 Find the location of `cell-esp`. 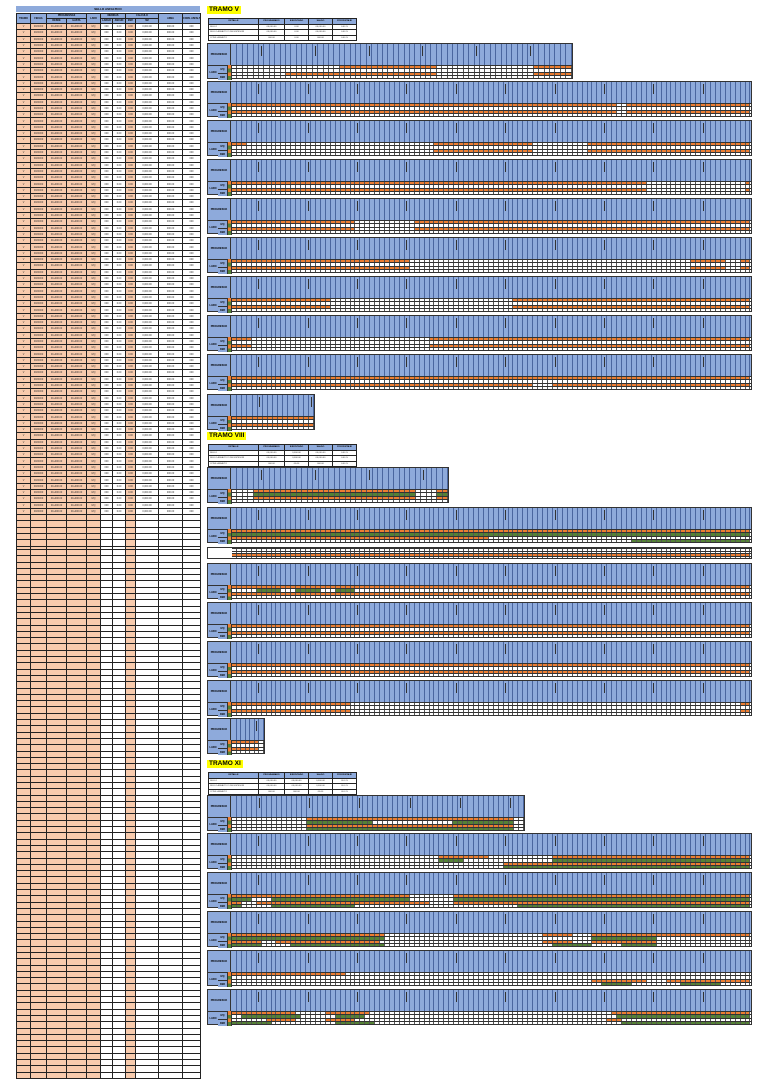

cell-esp is located at coordinates (130, 1075).